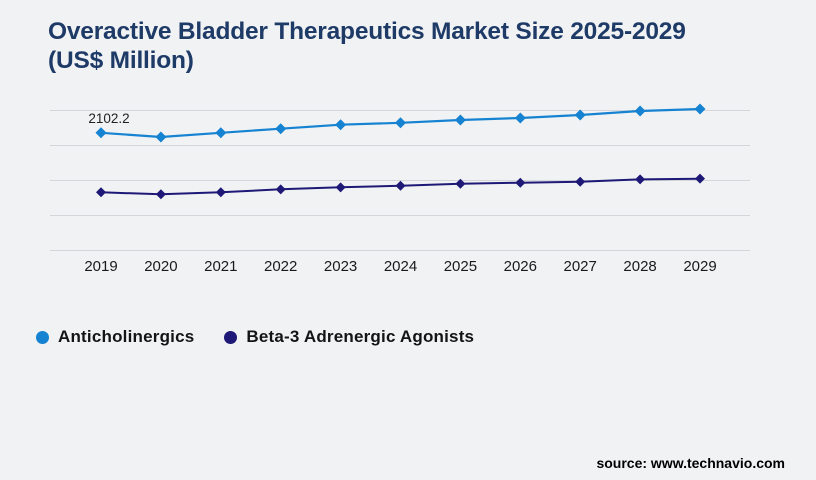  I want to click on svg-text: 2022, so click(280, 266).